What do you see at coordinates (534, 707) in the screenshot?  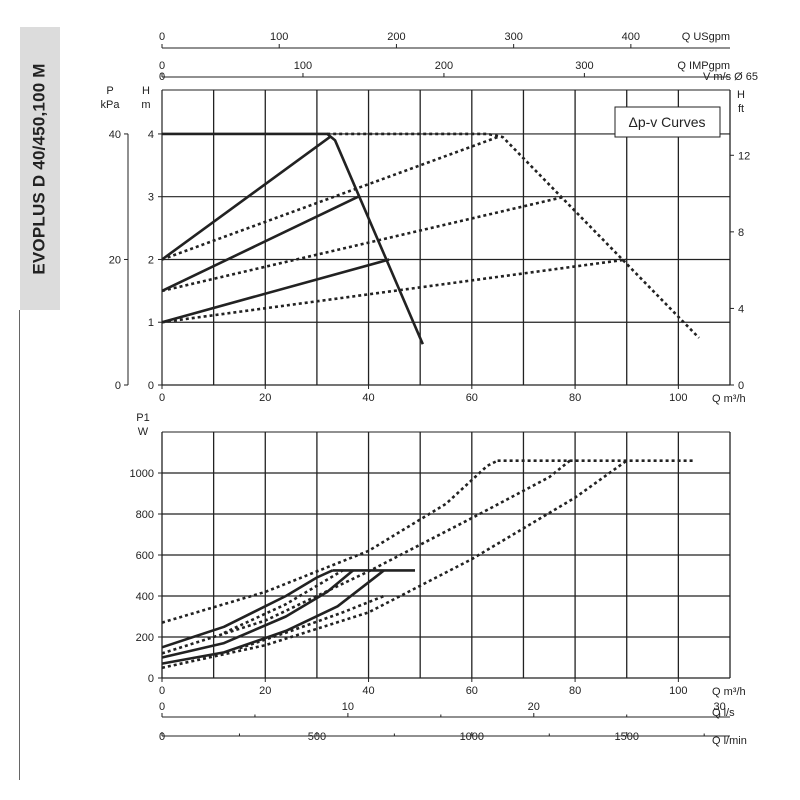 I see `bottom-axis-tick-label: 20` at bounding box center [534, 707].